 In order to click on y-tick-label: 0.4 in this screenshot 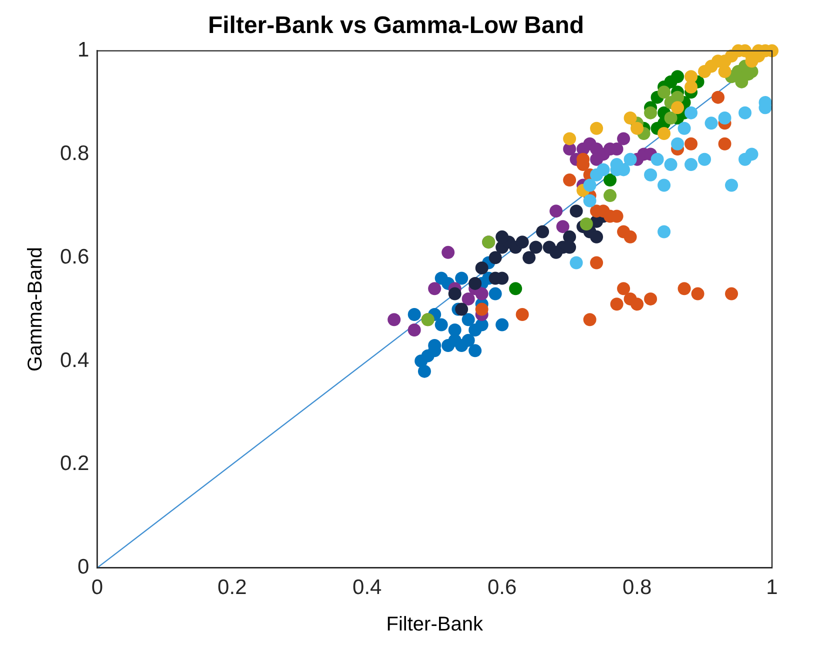, I will do `click(75, 360)`.